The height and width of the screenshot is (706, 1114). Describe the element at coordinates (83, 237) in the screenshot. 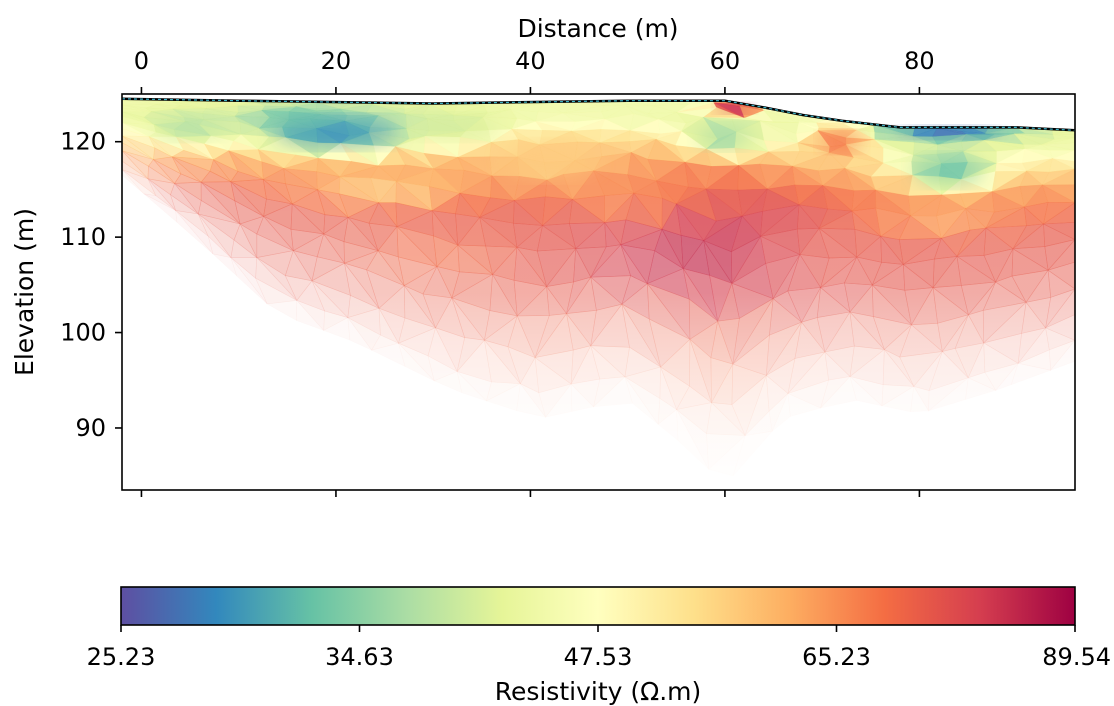

I see `y-tick-label: 110` at that location.